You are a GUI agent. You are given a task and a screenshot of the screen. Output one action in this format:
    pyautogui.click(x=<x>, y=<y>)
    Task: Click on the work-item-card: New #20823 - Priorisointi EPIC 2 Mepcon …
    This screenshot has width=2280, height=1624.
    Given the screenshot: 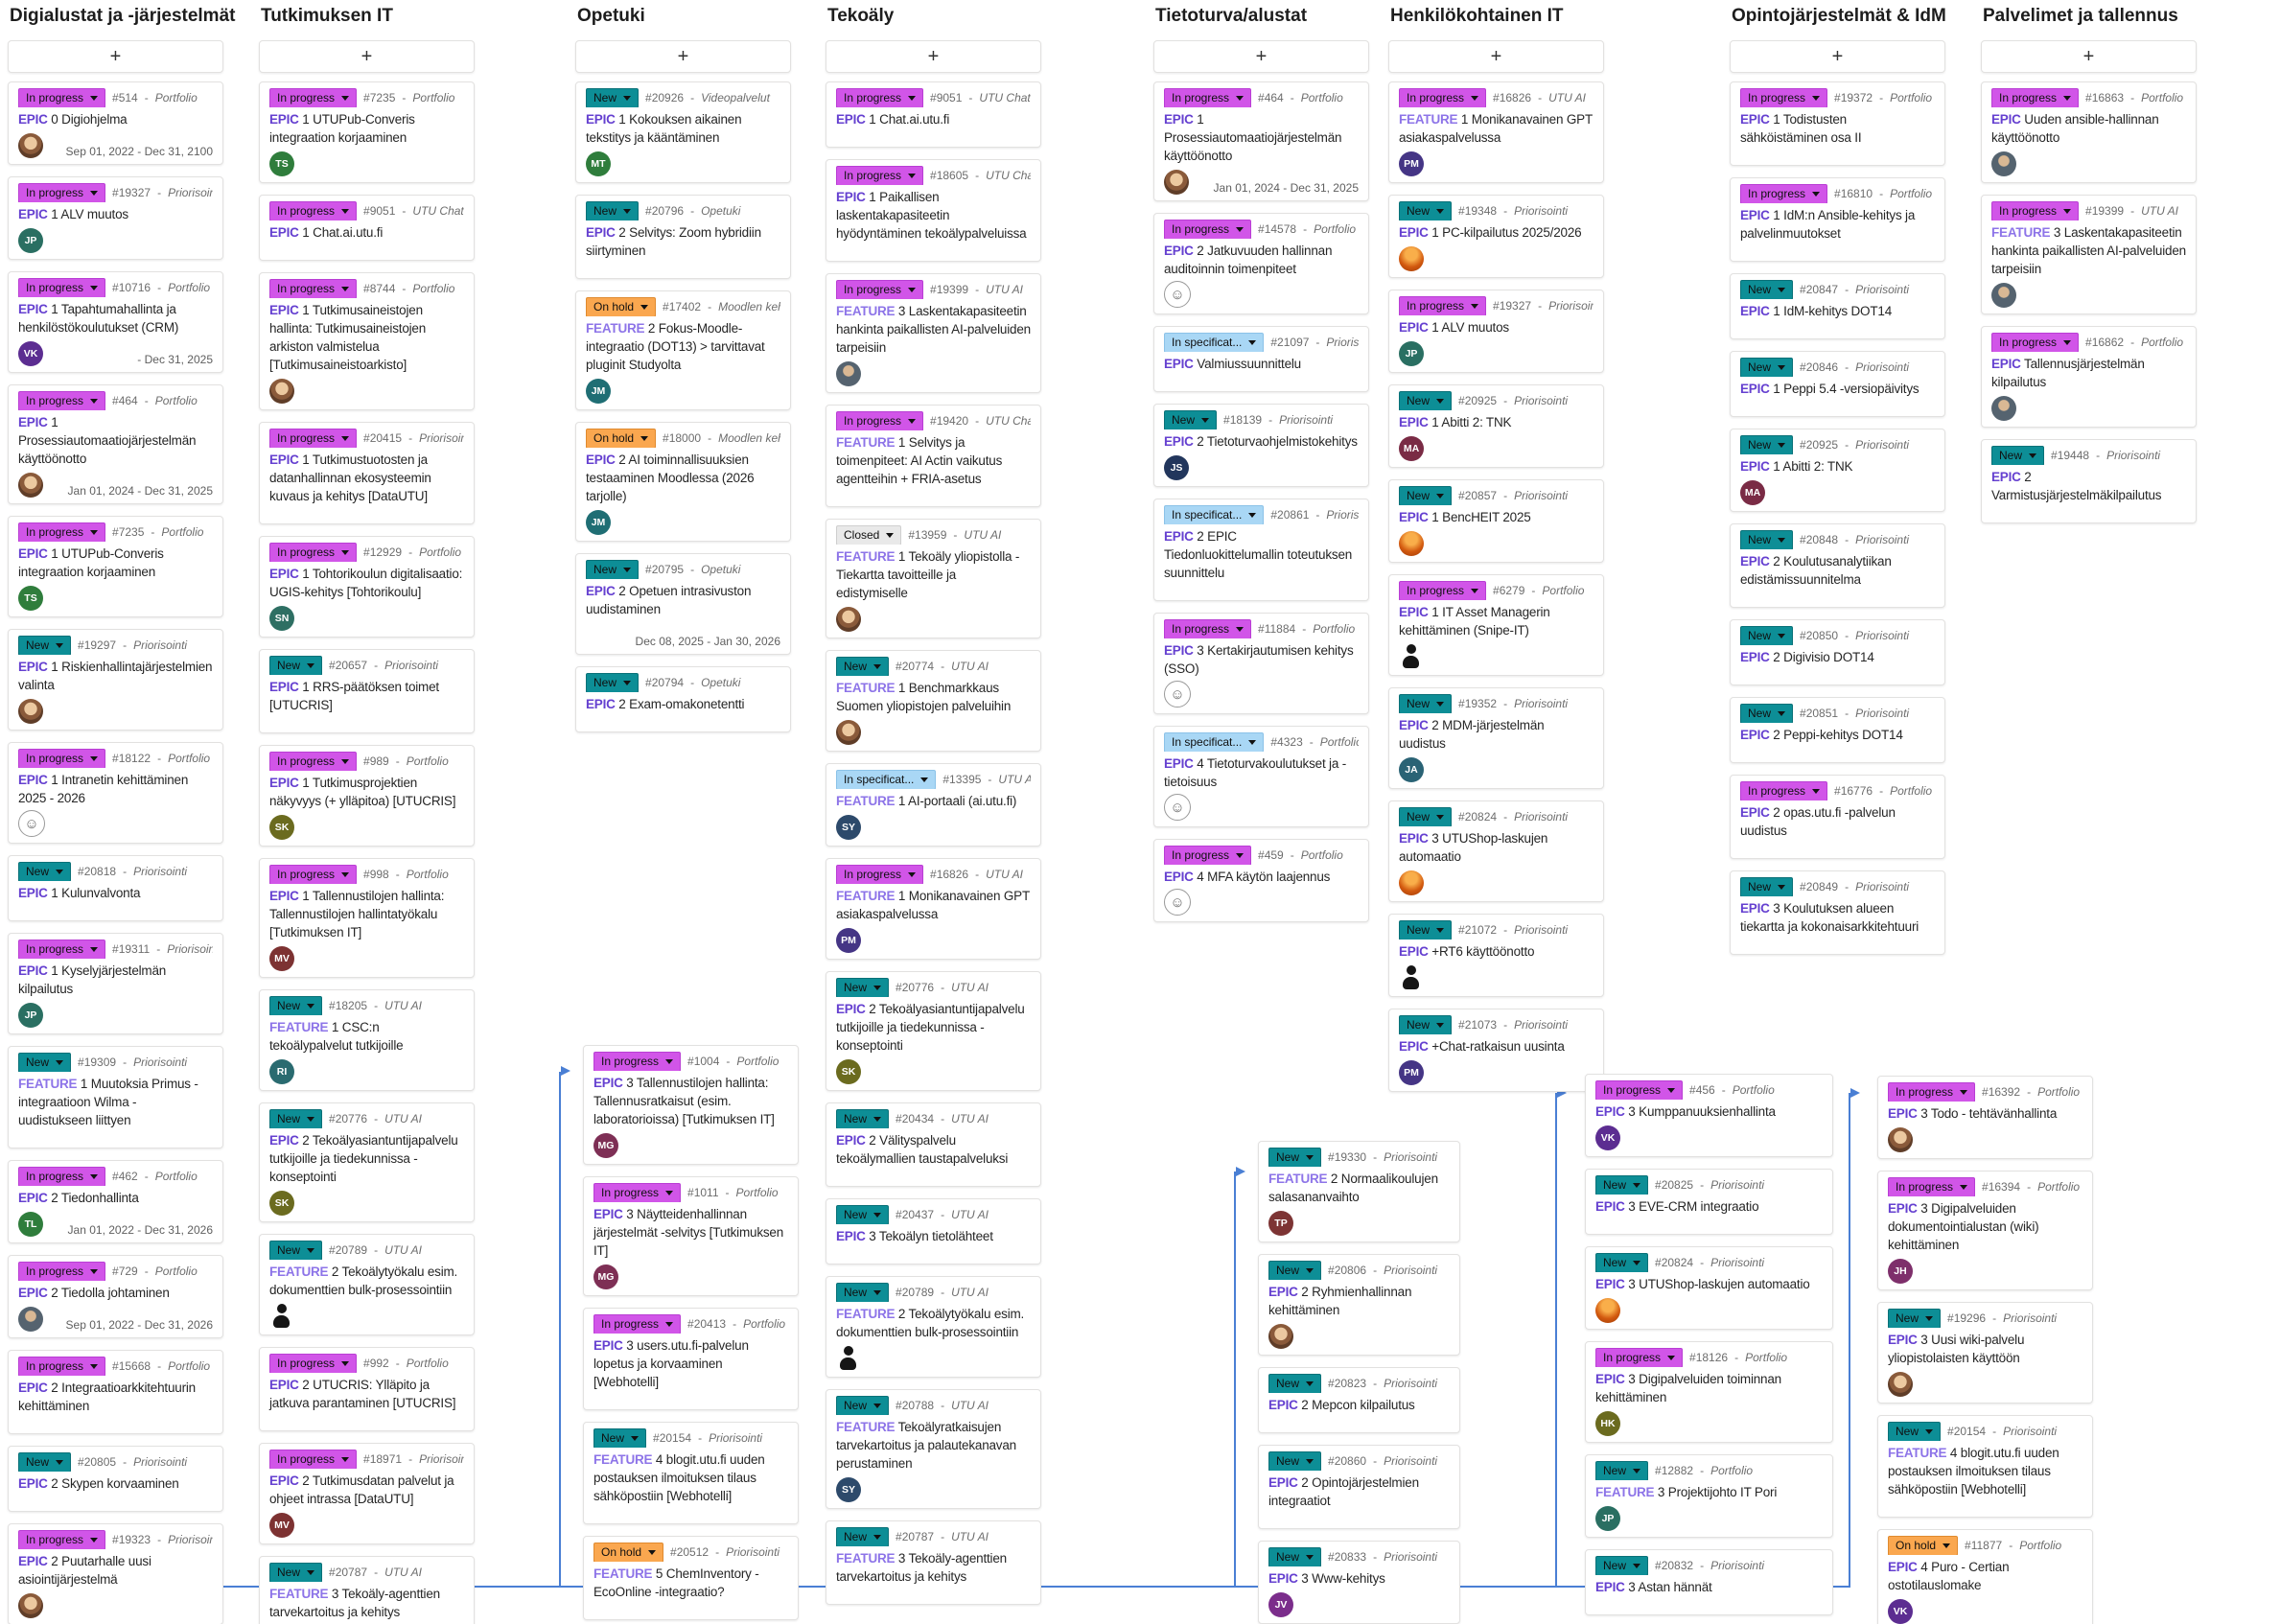 What is the action you would take?
    pyautogui.click(x=1359, y=1400)
    